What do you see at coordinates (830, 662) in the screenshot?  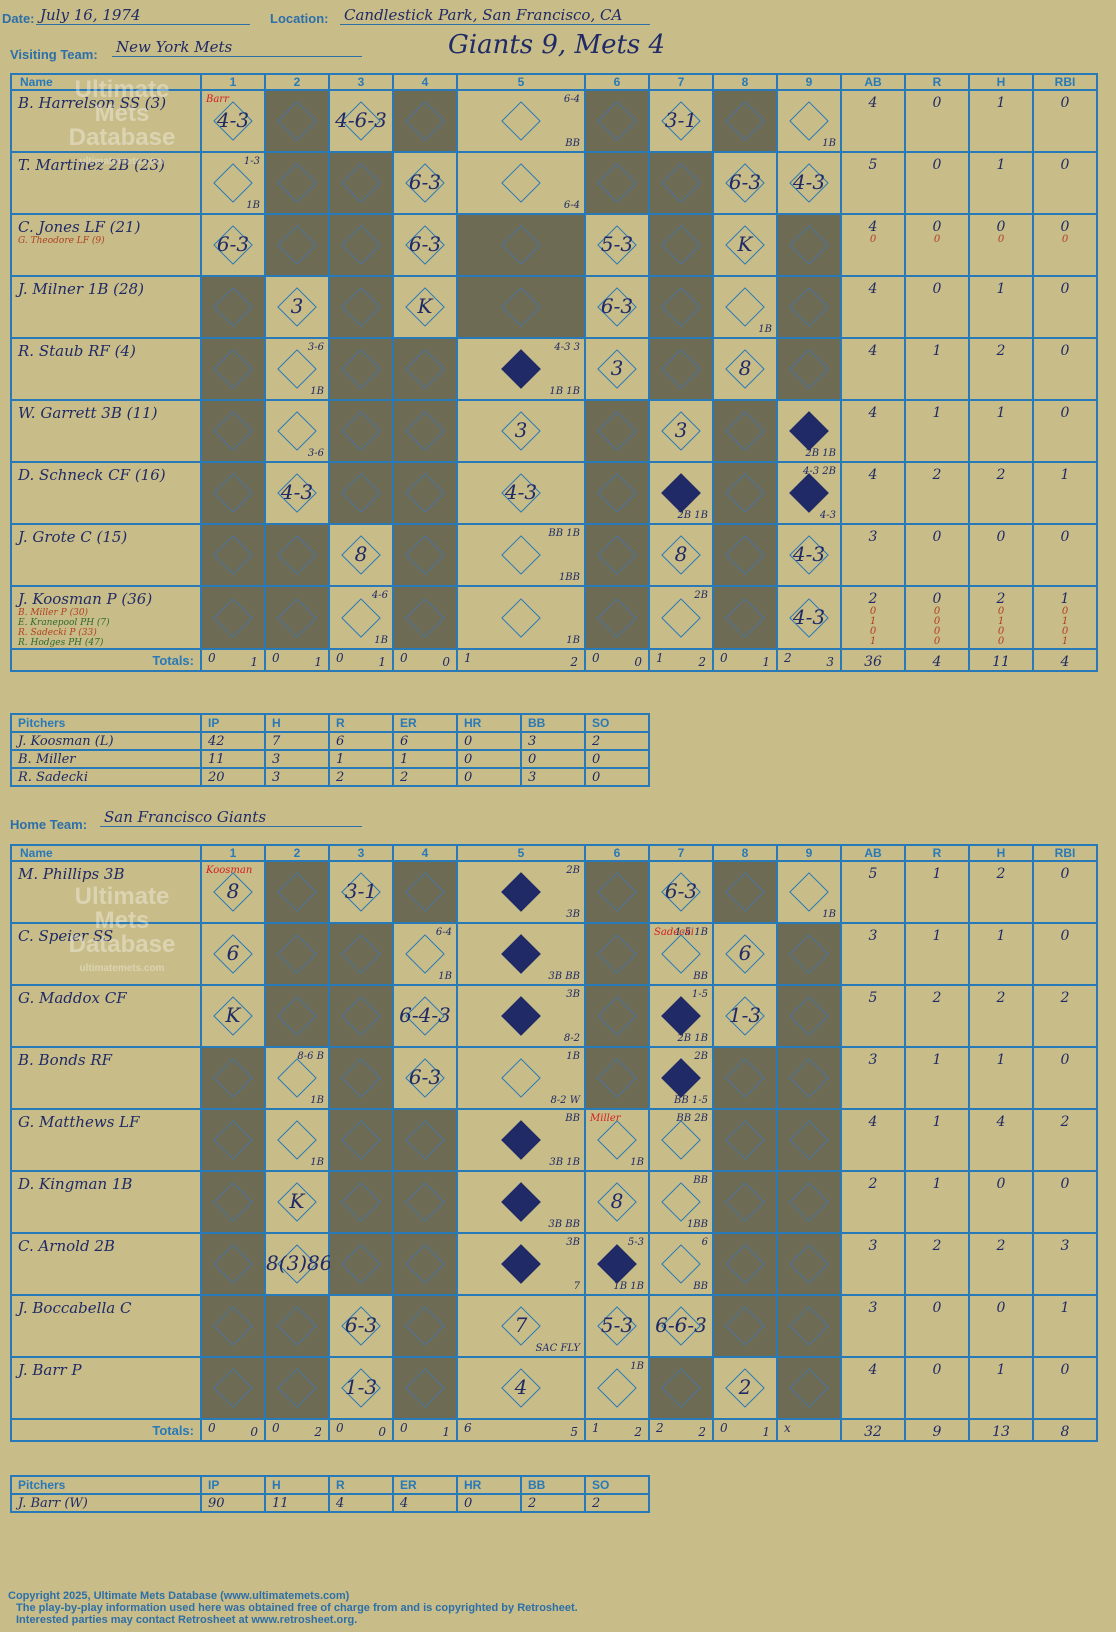 I see `inning-hits: 3` at bounding box center [830, 662].